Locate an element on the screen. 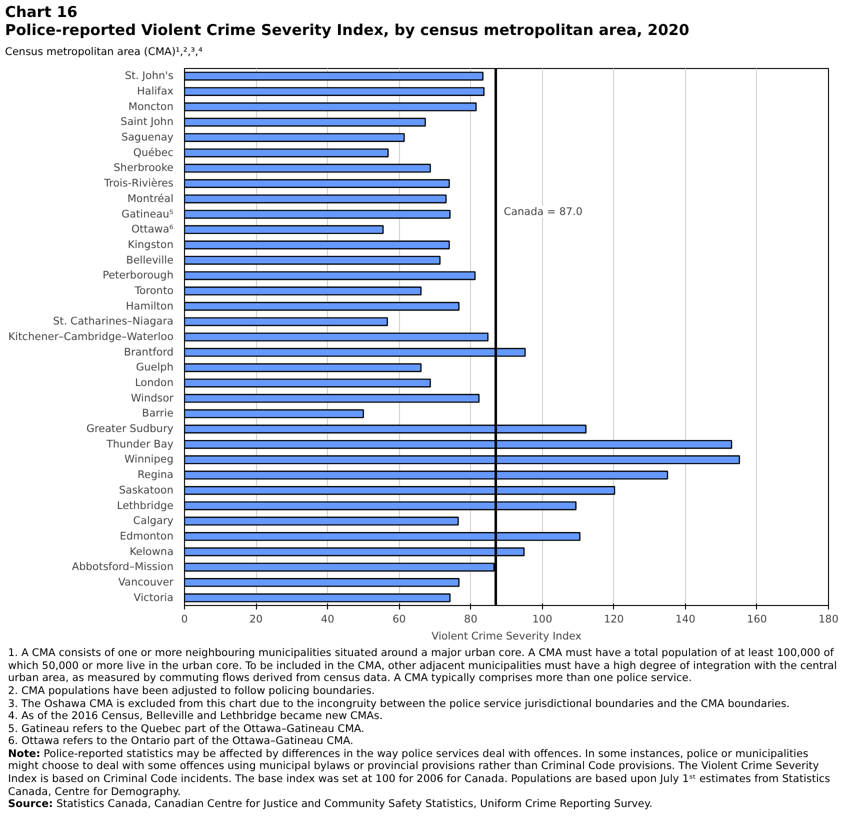  x-tick-label: 40 is located at coordinates (327, 620).